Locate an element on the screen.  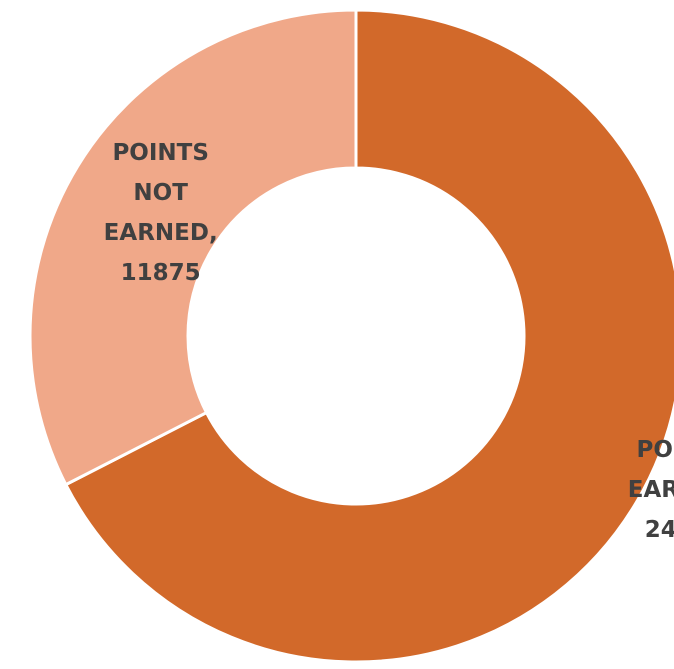
data-label-category: POINTS NOT EARNED is located at coordinates (161, 193).